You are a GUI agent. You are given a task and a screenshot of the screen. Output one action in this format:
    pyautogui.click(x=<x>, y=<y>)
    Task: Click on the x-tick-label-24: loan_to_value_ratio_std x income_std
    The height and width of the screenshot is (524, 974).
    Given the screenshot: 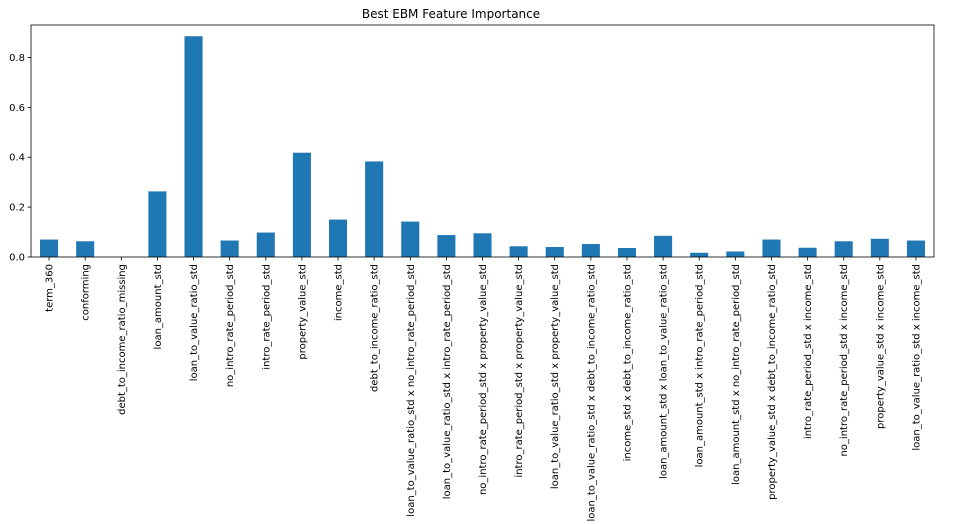 What is the action you would take?
    pyautogui.click(x=916, y=357)
    